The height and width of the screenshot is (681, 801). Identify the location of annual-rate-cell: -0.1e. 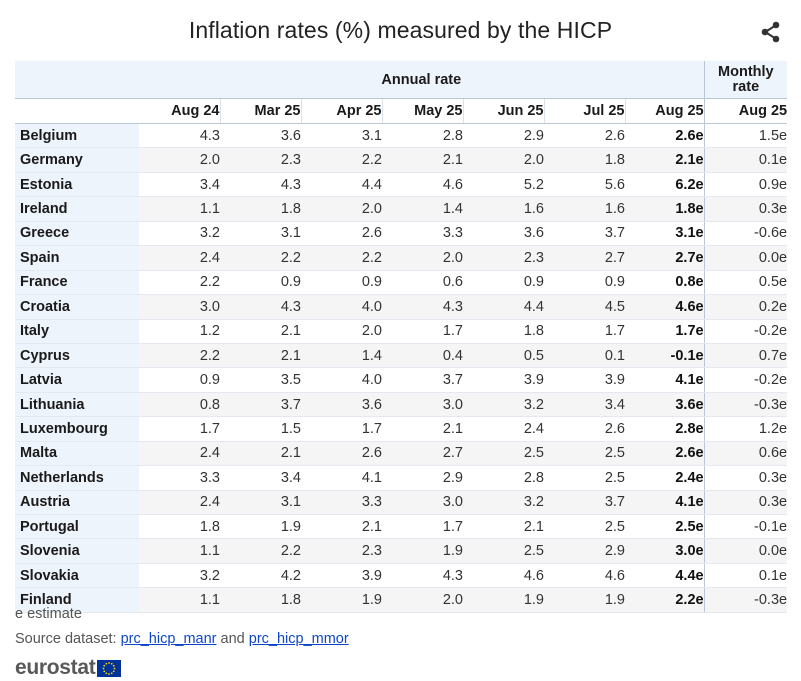
(665, 356).